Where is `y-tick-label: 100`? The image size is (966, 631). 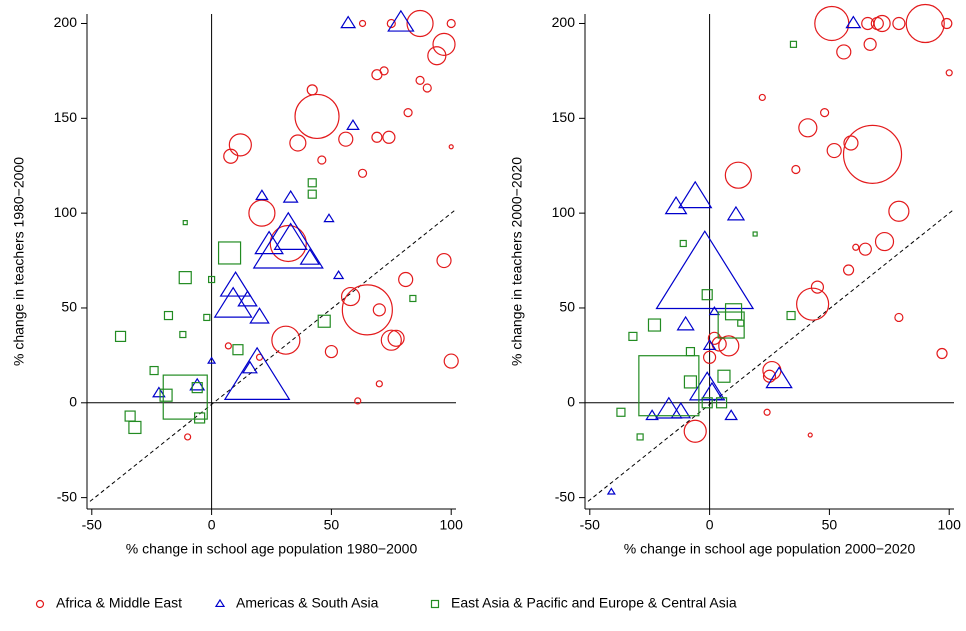
y-tick-label: 100 is located at coordinates (66, 212).